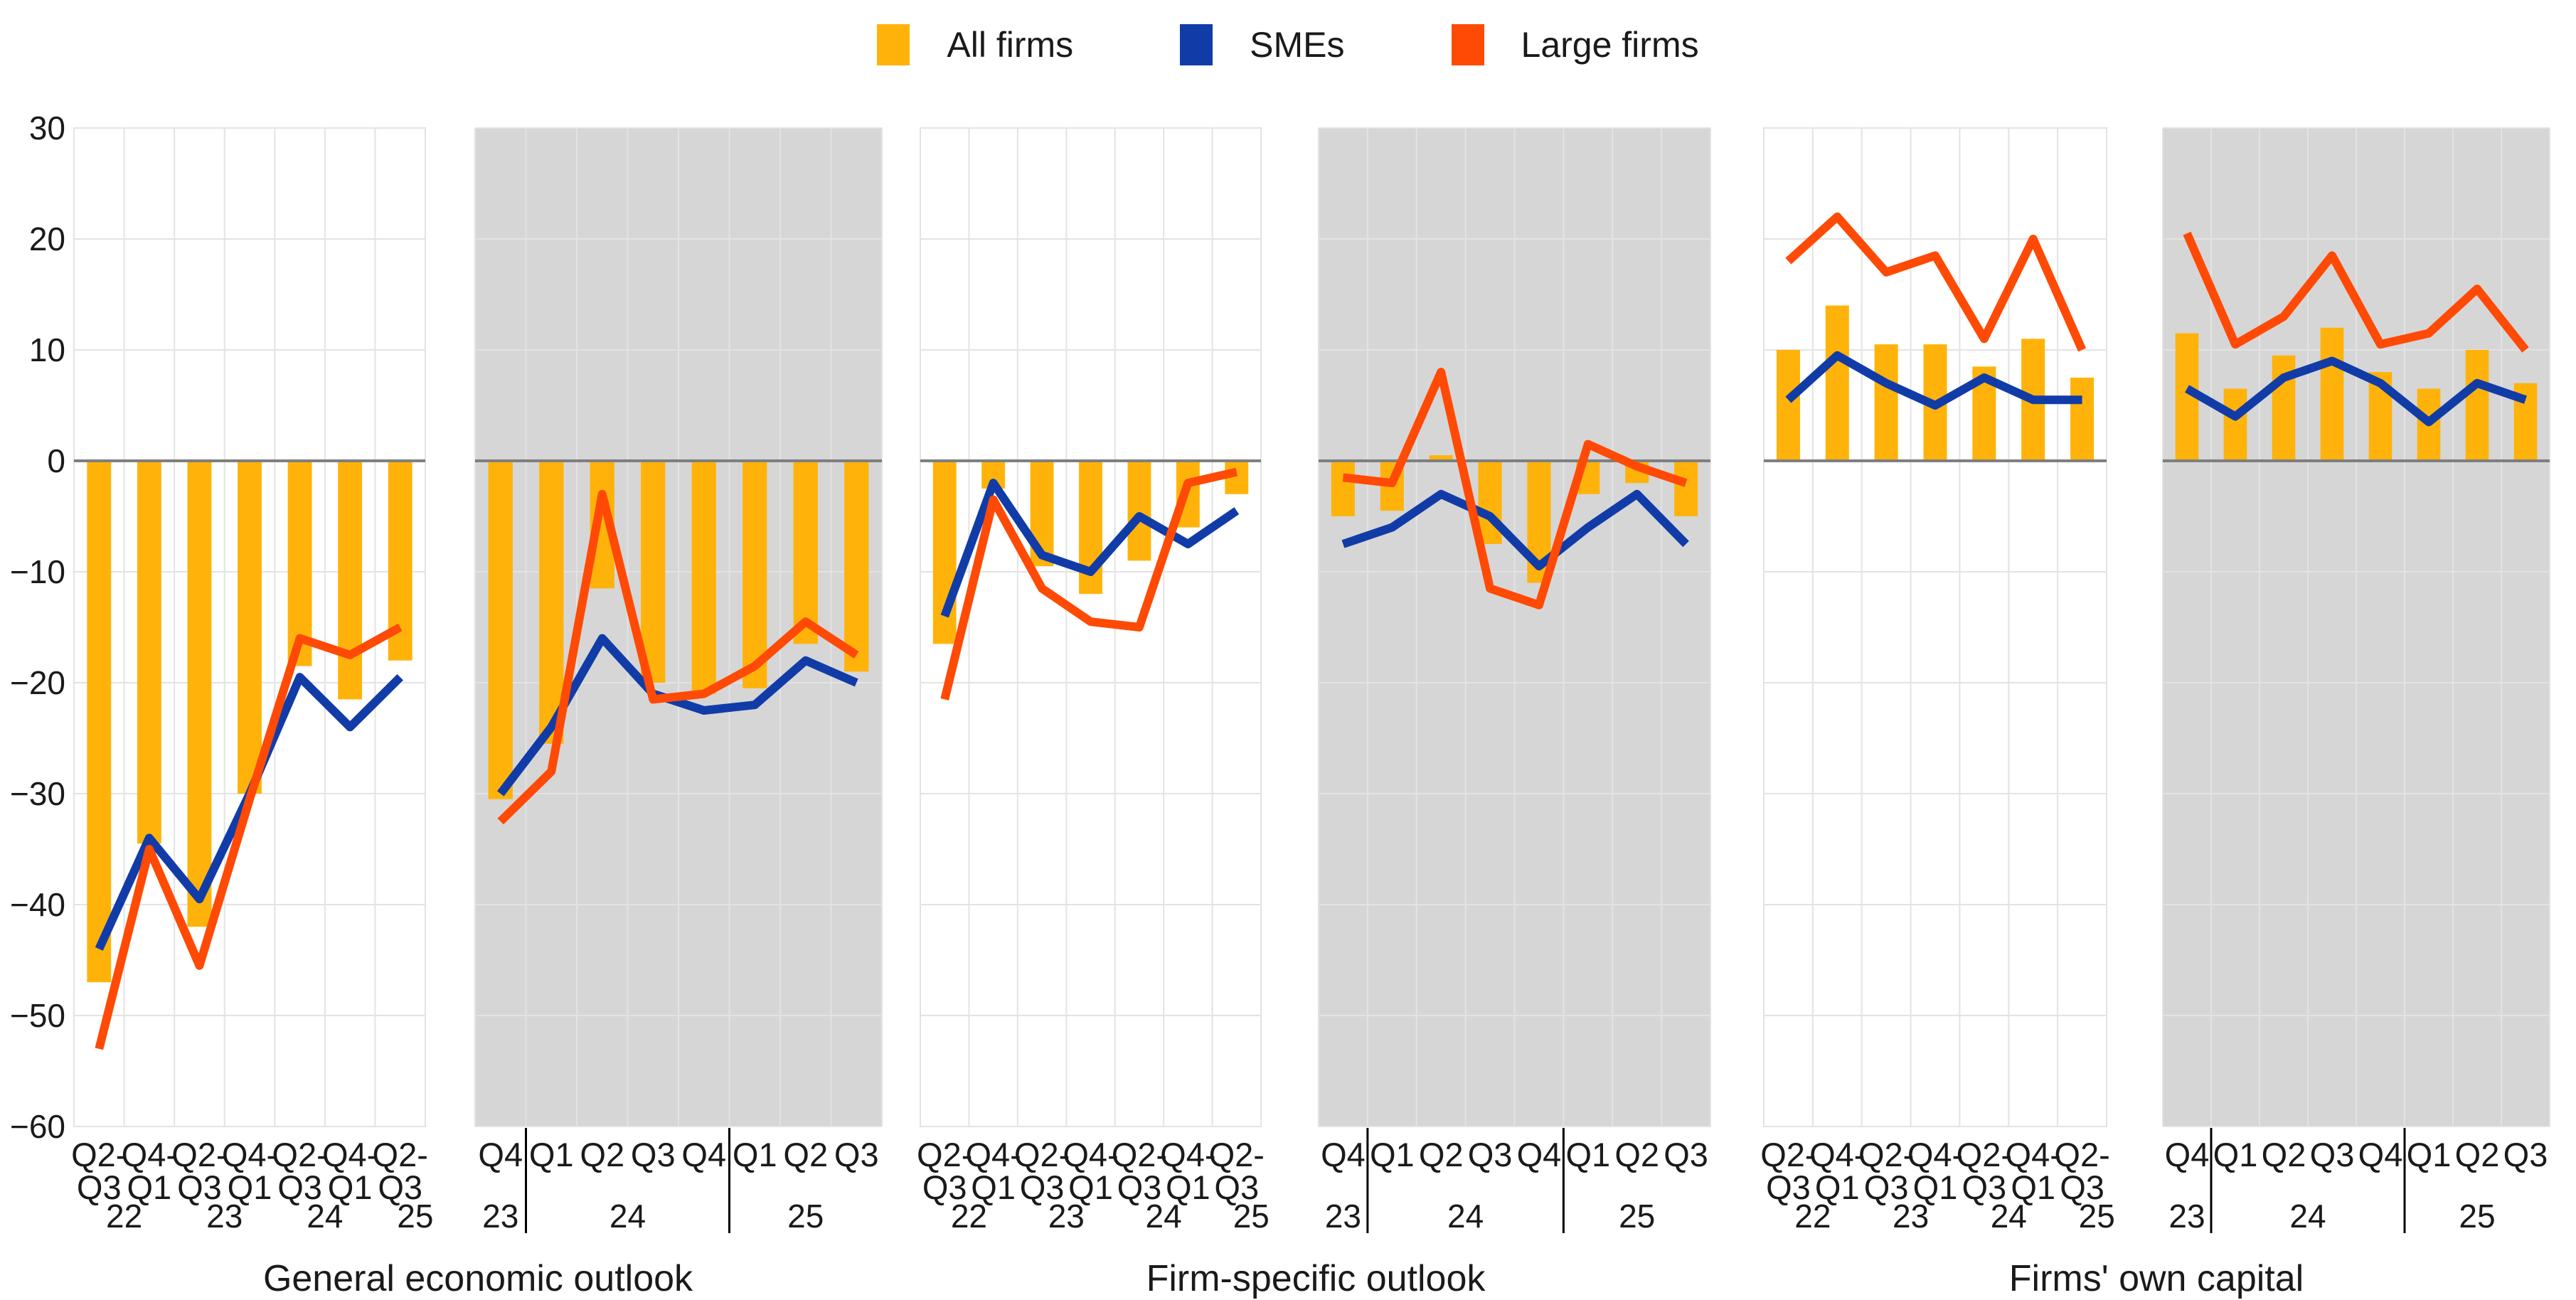  I want to click on legend-label-smes: SMEs, so click(1297, 45).